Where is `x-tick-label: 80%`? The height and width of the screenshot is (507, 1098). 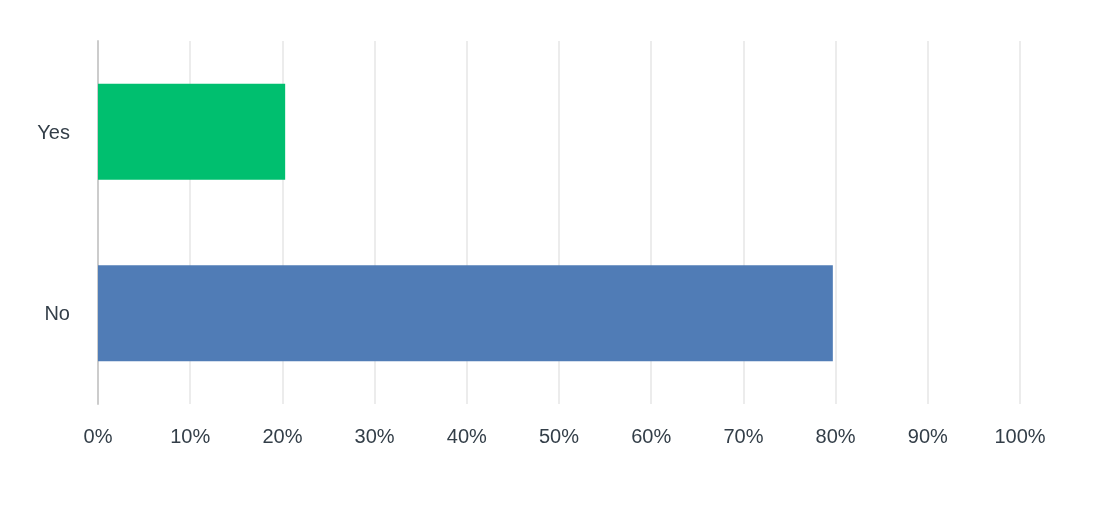
x-tick-label: 80% is located at coordinates (835, 436).